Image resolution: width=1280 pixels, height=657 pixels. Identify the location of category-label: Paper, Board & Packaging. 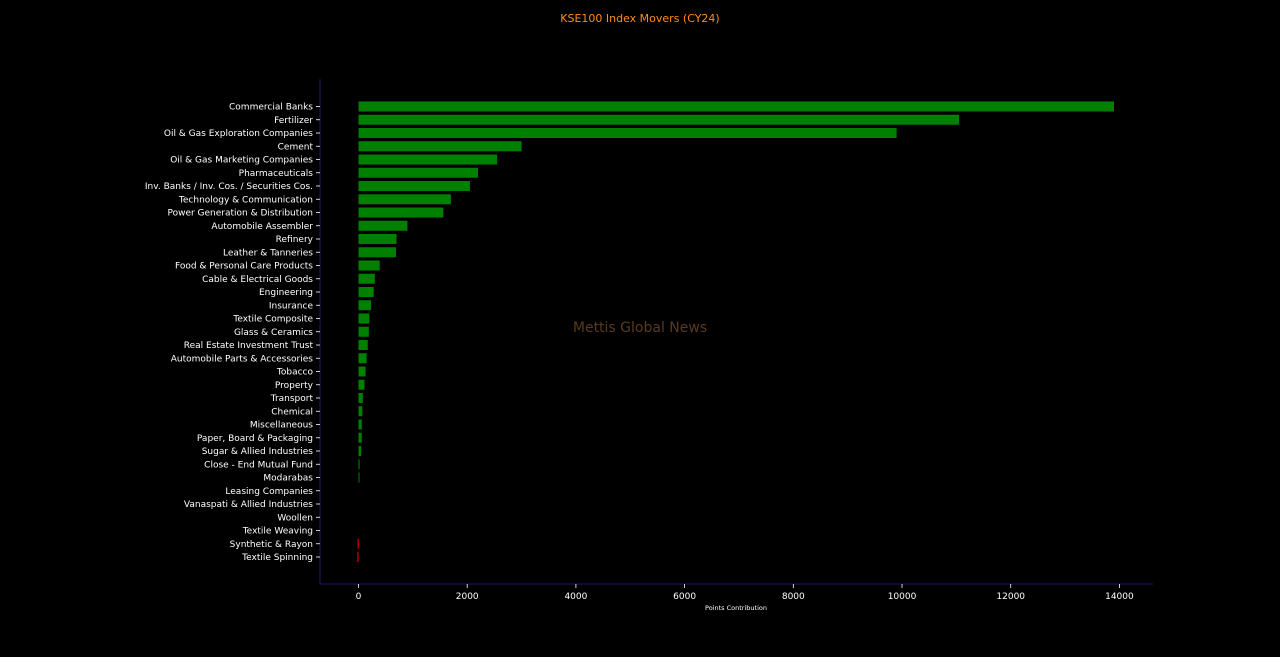
(255, 439).